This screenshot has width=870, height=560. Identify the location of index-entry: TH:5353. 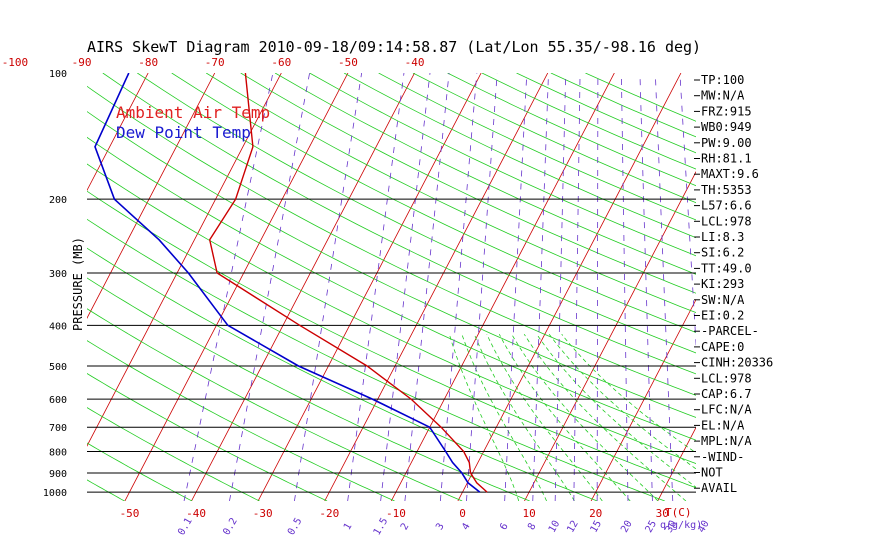
(726, 190).